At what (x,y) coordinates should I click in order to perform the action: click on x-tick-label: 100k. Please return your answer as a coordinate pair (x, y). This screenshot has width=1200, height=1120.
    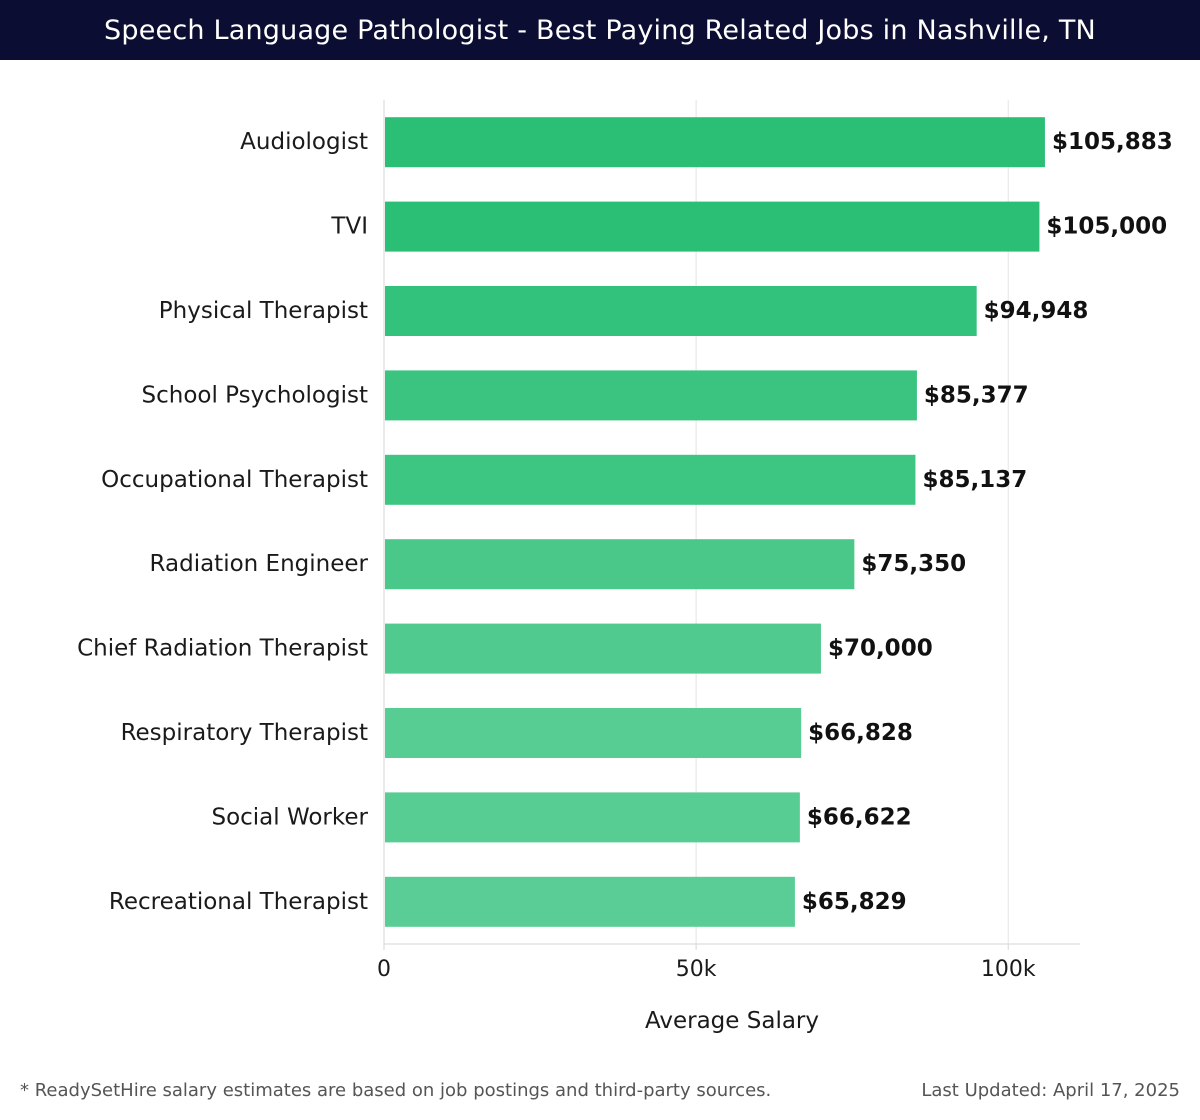
    Looking at the image, I should click on (1008, 969).